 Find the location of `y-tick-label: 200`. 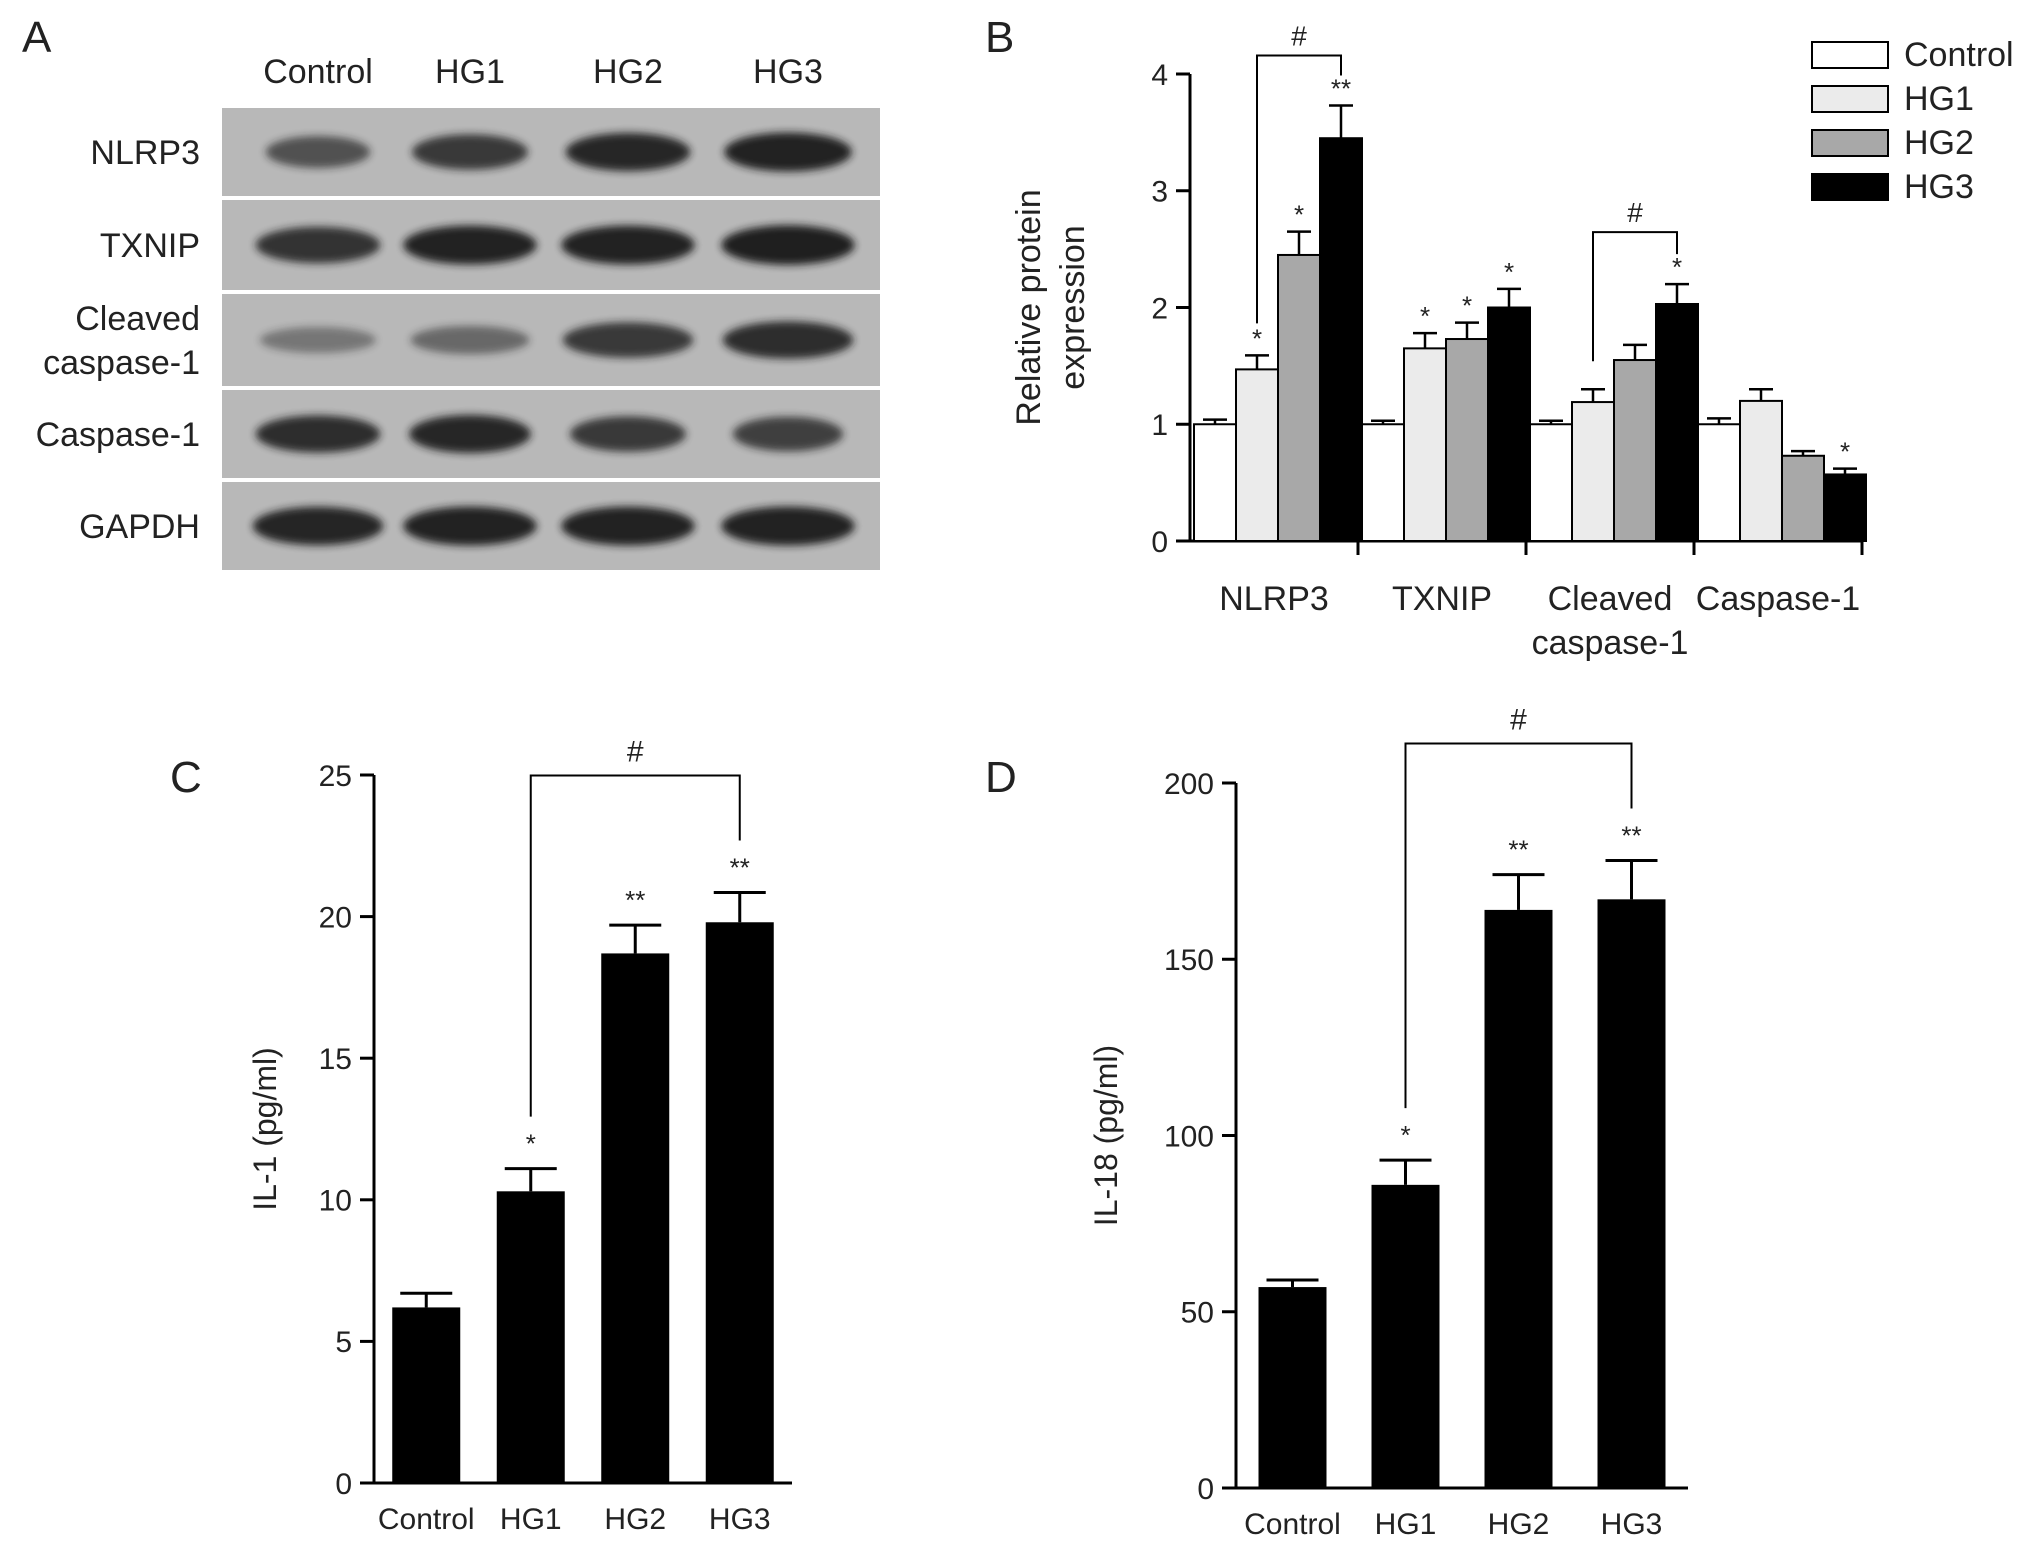

y-tick-label: 200 is located at coordinates (1189, 784).